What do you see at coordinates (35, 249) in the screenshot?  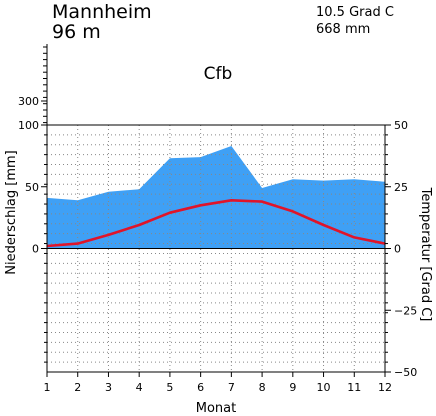 I see `precipitation-tick-label: 0` at bounding box center [35, 249].